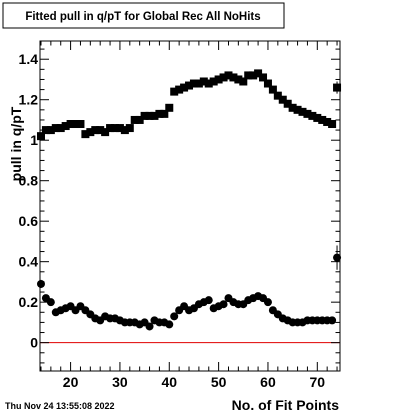 Image resolution: width=400 pixels, height=414 pixels. I want to click on x-tick-label: 70, so click(318, 382).